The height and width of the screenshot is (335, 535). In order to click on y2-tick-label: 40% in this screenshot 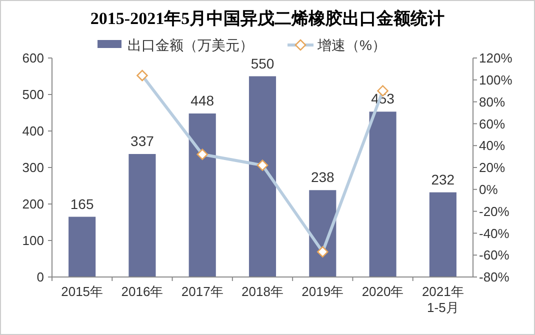, I will do `click(492, 146)`.